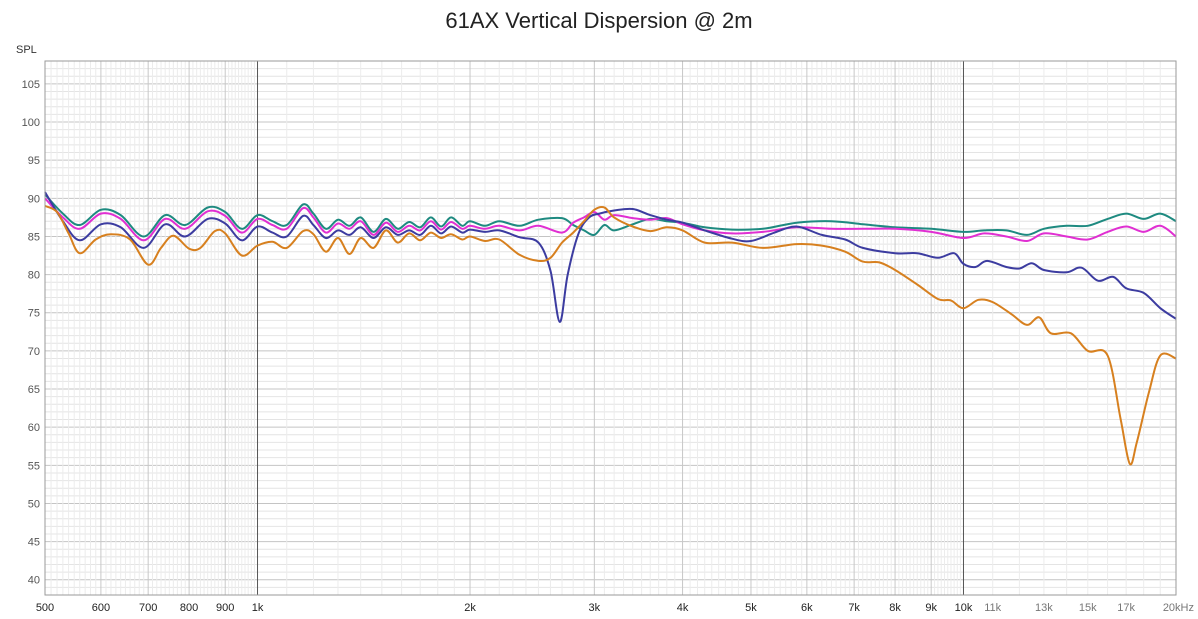 The image size is (1198, 619). Describe the element at coordinates (1044, 608) in the screenshot. I see `x-tick-label: 13k` at that location.